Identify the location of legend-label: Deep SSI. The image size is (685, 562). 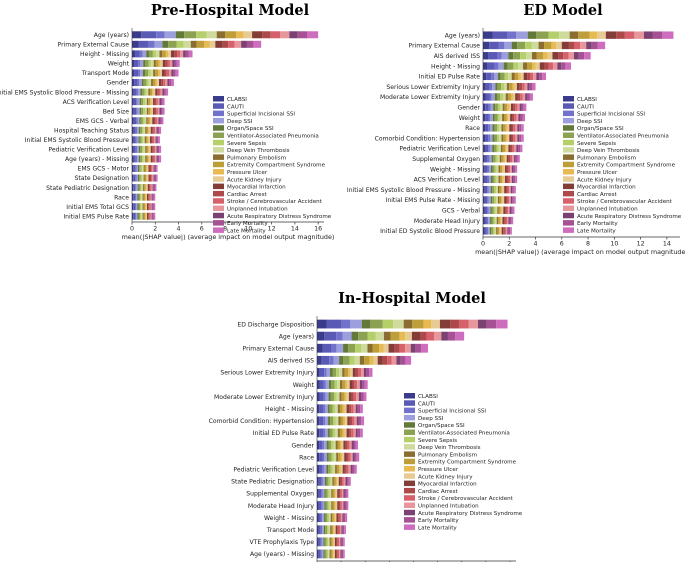
(240, 122).